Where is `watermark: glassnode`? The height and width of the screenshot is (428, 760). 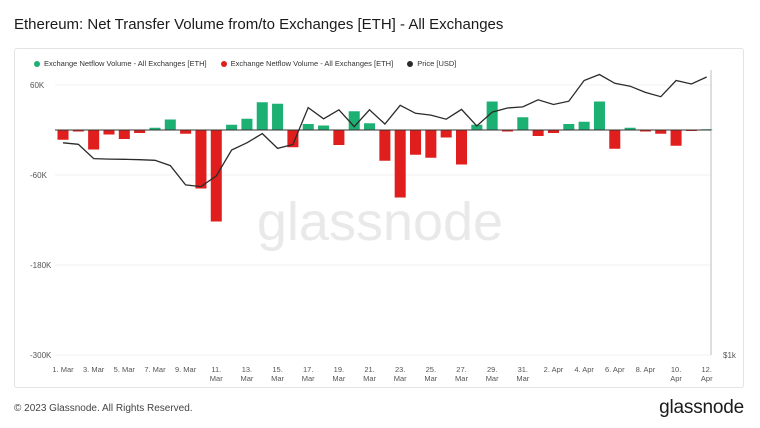 watermark: glassnode is located at coordinates (380, 222).